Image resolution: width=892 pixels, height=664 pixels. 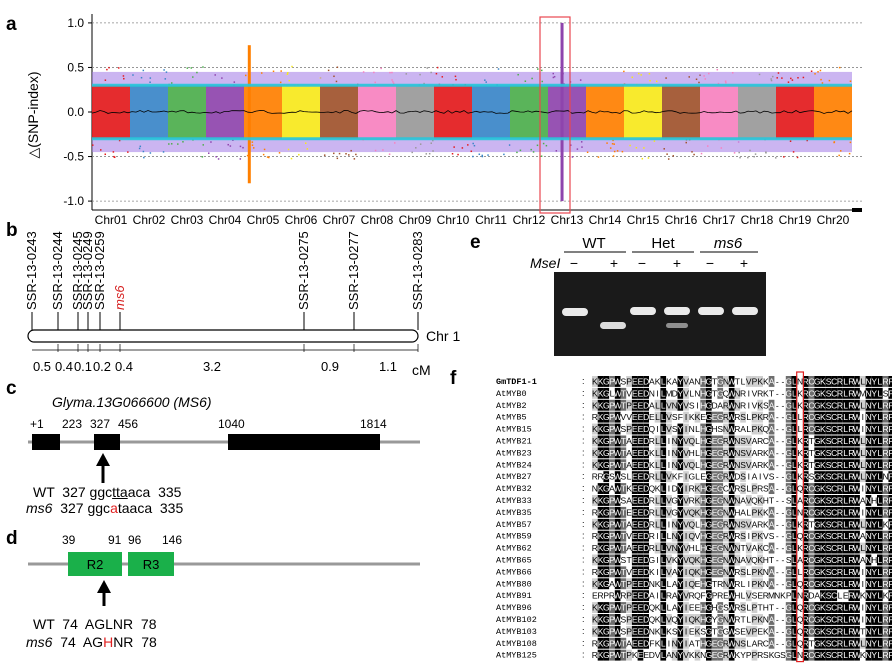 What do you see at coordinates (529, 220) in the screenshot?
I see `x-tick-label: Chr12` at bounding box center [529, 220].